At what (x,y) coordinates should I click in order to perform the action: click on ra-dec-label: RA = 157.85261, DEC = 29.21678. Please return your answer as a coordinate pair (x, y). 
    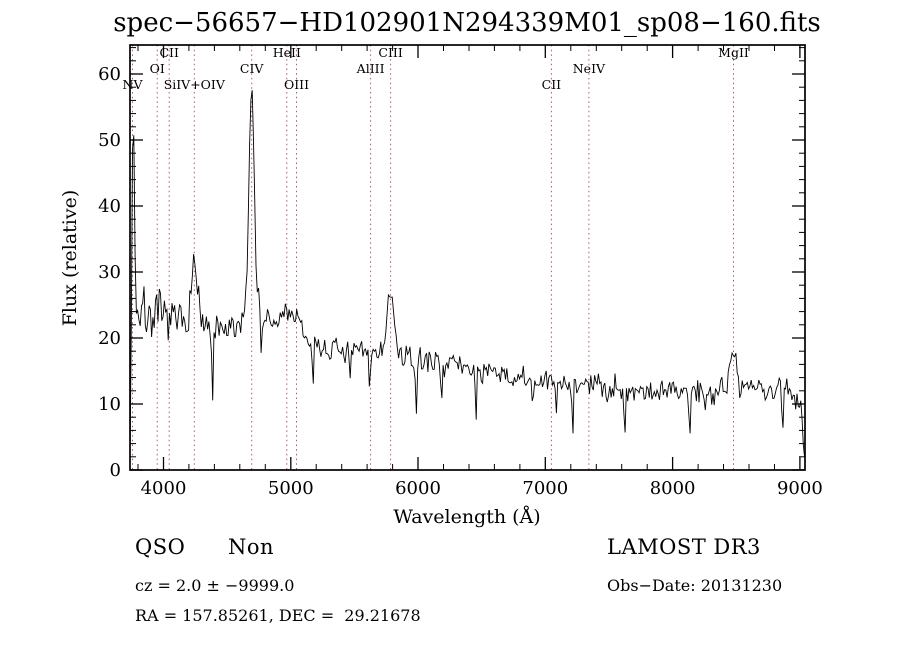
    Looking at the image, I should click on (278, 615).